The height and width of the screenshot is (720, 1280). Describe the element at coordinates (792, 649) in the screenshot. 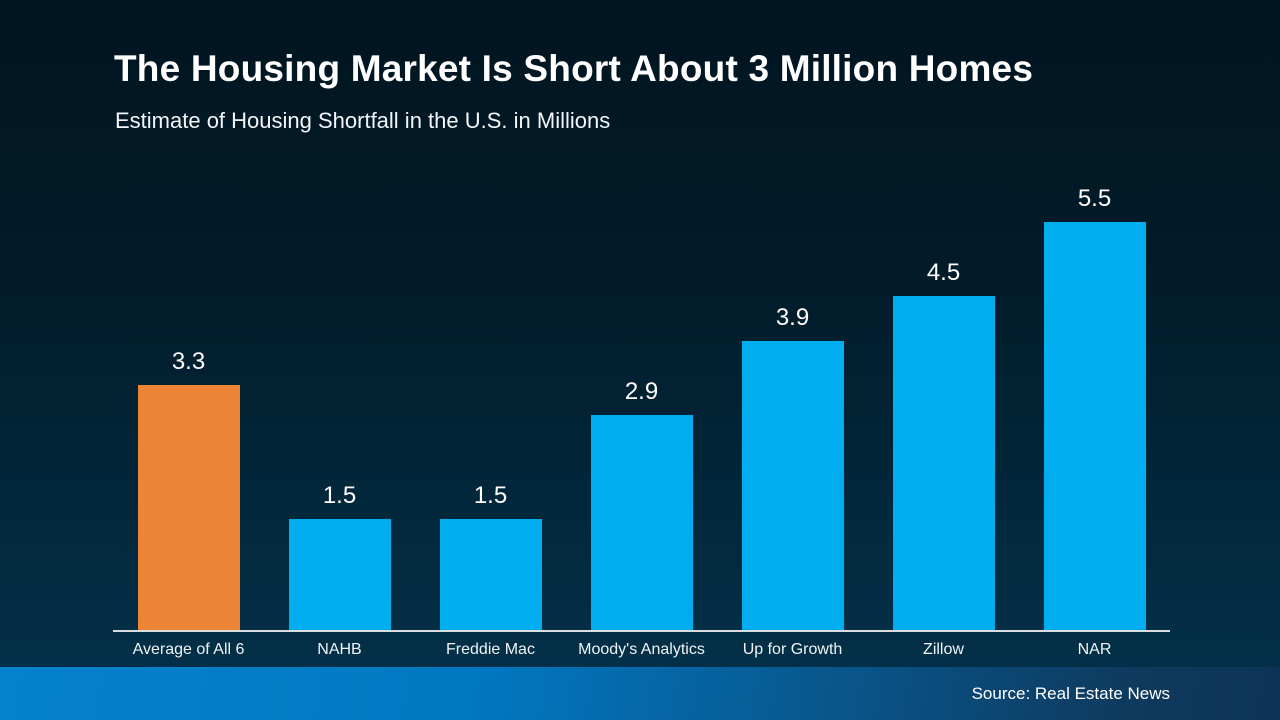

I see `category-label: Up for Growth` at that location.